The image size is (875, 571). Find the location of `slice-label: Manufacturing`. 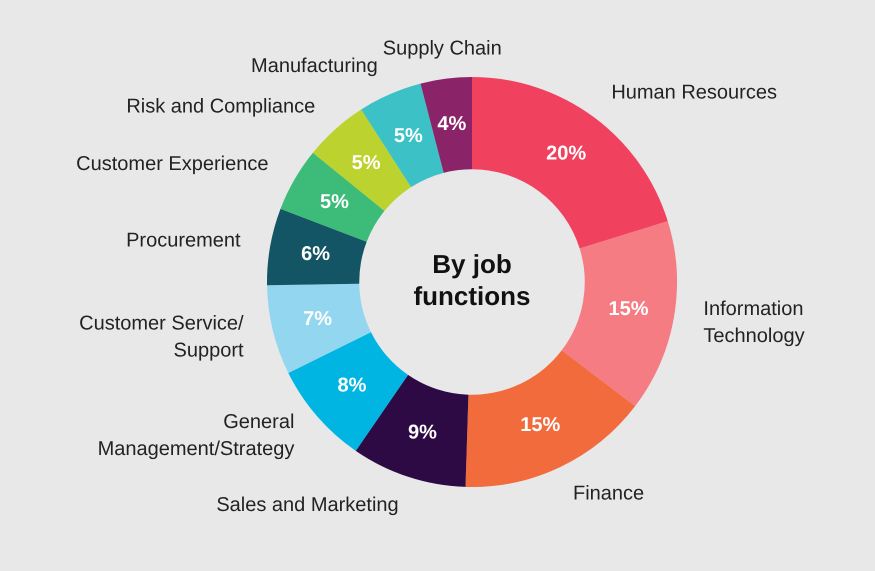

slice-label: Manufacturing is located at coordinates (314, 66).